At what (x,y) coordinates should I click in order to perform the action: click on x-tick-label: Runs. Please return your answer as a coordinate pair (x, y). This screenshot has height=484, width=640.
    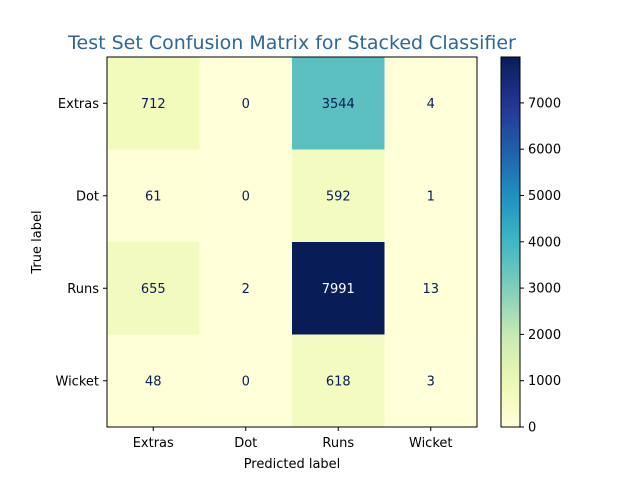
    Looking at the image, I should click on (338, 443).